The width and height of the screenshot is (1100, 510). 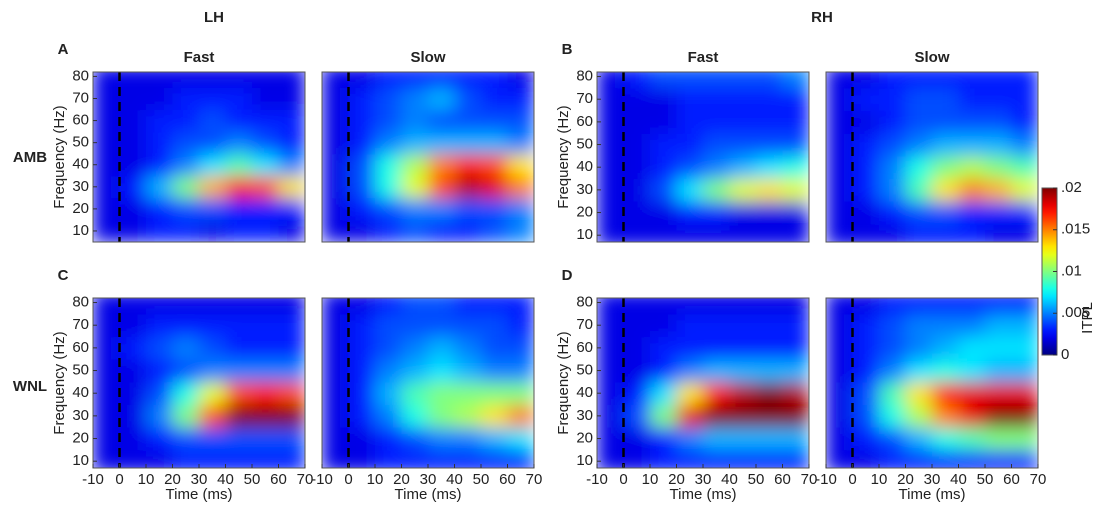 What do you see at coordinates (80, 208) in the screenshot?
I see `y-tick-label: 20` at bounding box center [80, 208].